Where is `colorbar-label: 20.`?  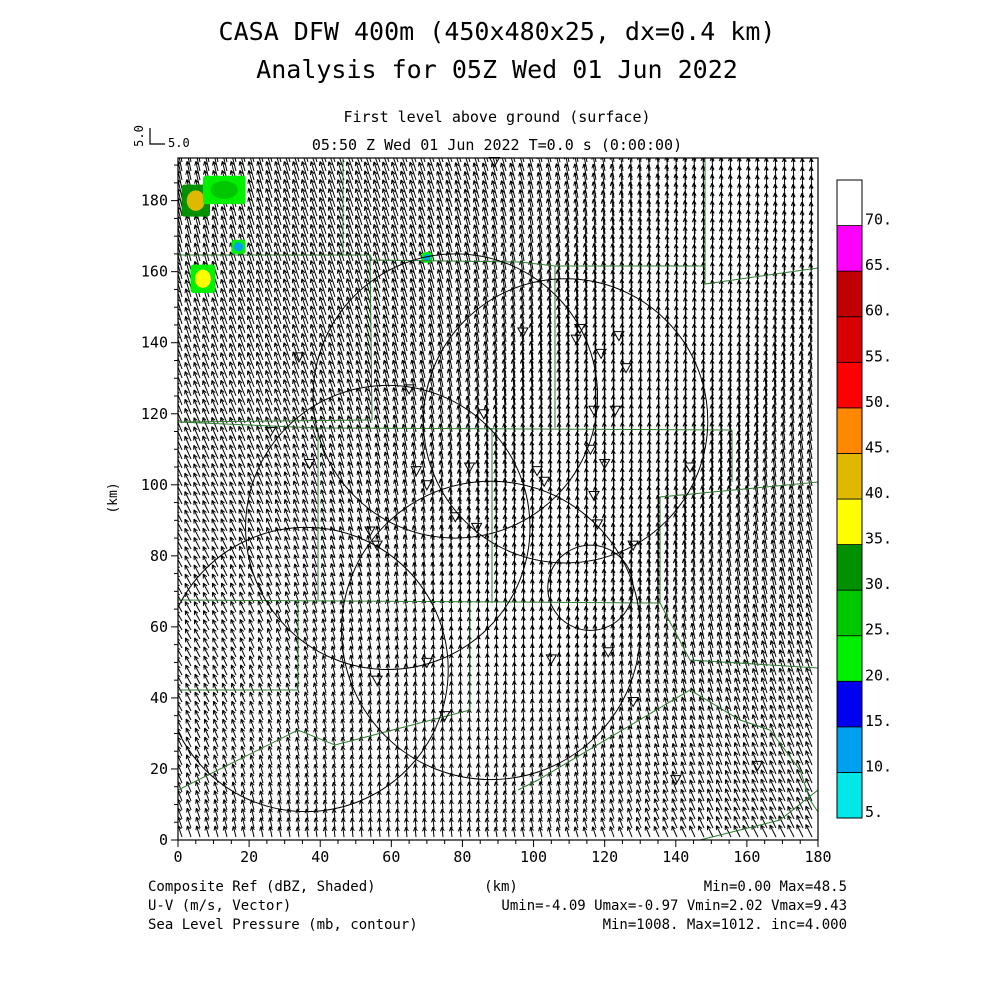 colorbar-label: 20. is located at coordinates (878, 675).